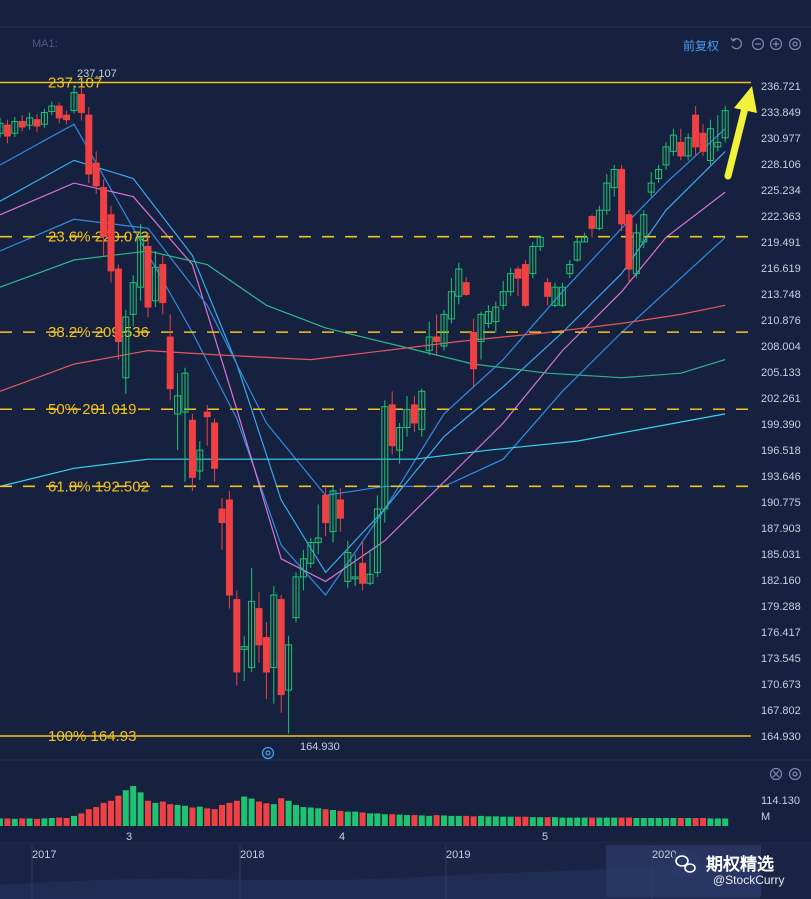  Describe the element at coordinates (765, 817) in the screenshot. I see `volume-unit-label: M` at that location.